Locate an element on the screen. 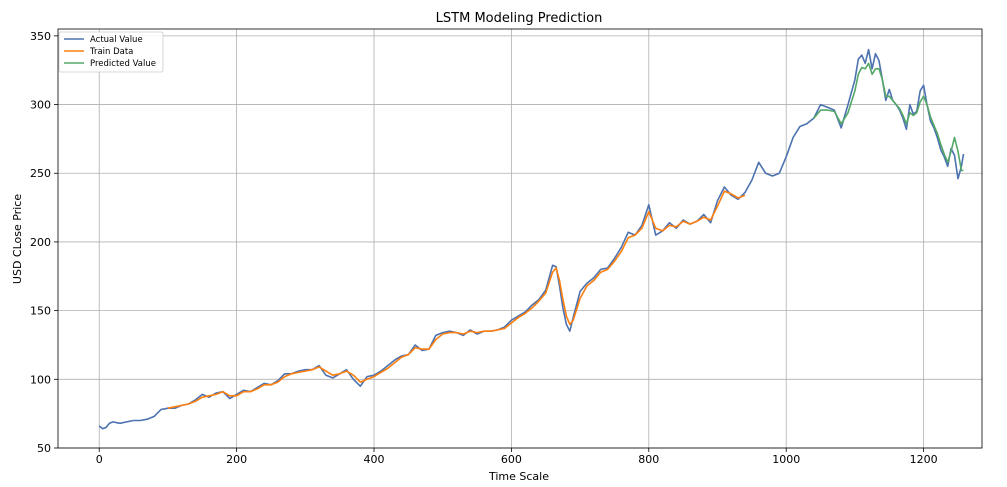 Image resolution: width=1007 pixels, height=487 pixels. y-tick-label: 50 is located at coordinates (44, 448).